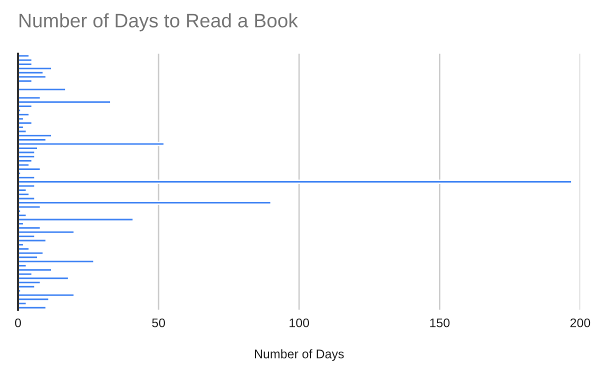 This screenshot has width=600, height=371. Describe the element at coordinates (18, 323) in the screenshot. I see `x-tick-label: 0` at that location.